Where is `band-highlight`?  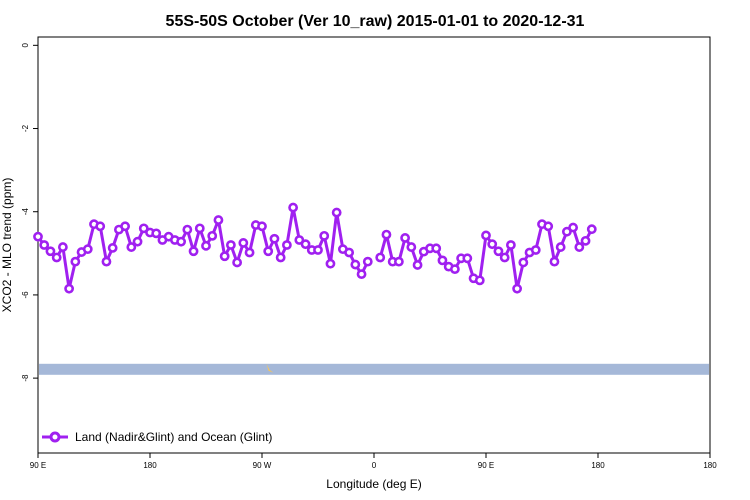
band-highlight is located at coordinates (270, 368).